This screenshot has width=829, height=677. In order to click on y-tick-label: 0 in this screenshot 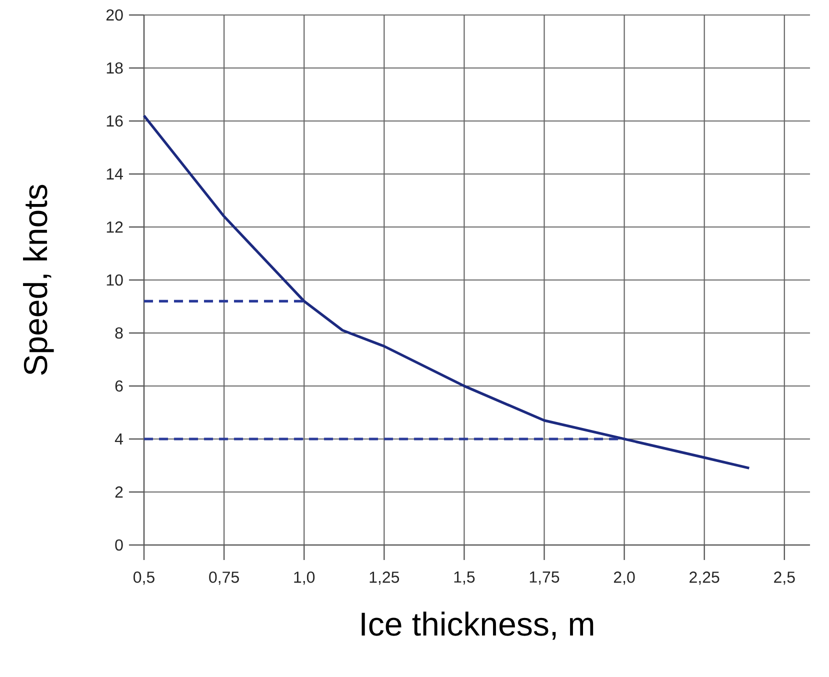, I will do `click(119, 545)`.